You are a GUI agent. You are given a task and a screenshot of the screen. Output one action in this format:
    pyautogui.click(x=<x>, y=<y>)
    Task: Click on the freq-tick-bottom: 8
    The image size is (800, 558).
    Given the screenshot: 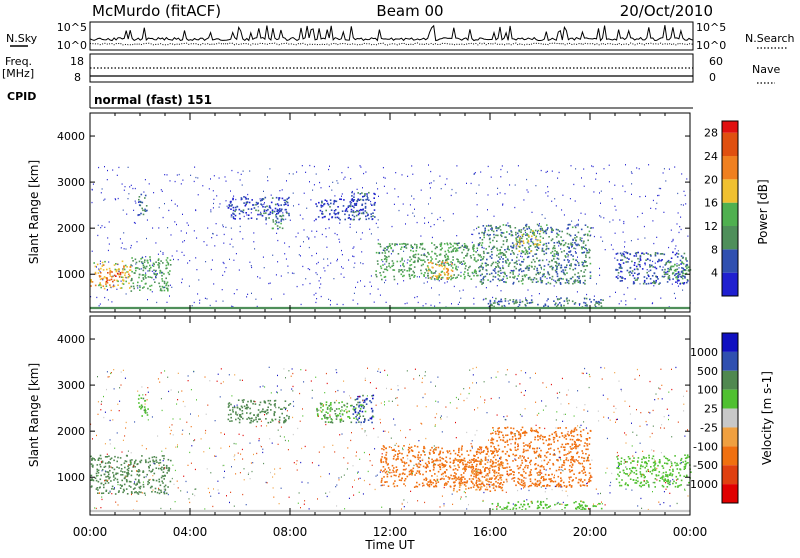 What is the action you would take?
    pyautogui.click(x=77, y=77)
    